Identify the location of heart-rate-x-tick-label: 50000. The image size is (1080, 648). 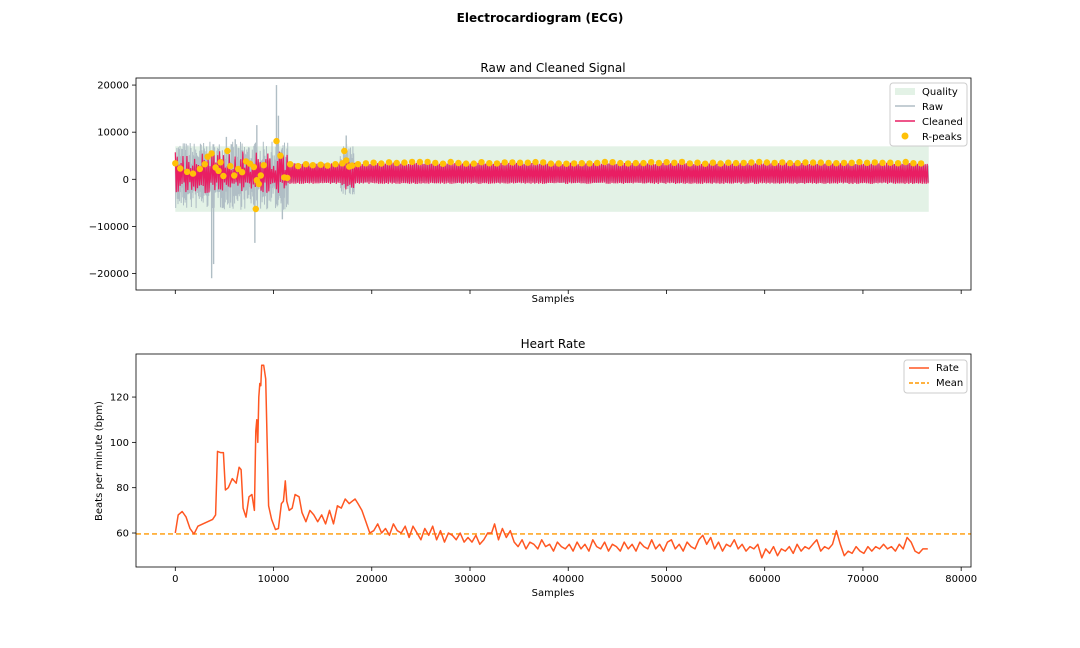
(667, 579).